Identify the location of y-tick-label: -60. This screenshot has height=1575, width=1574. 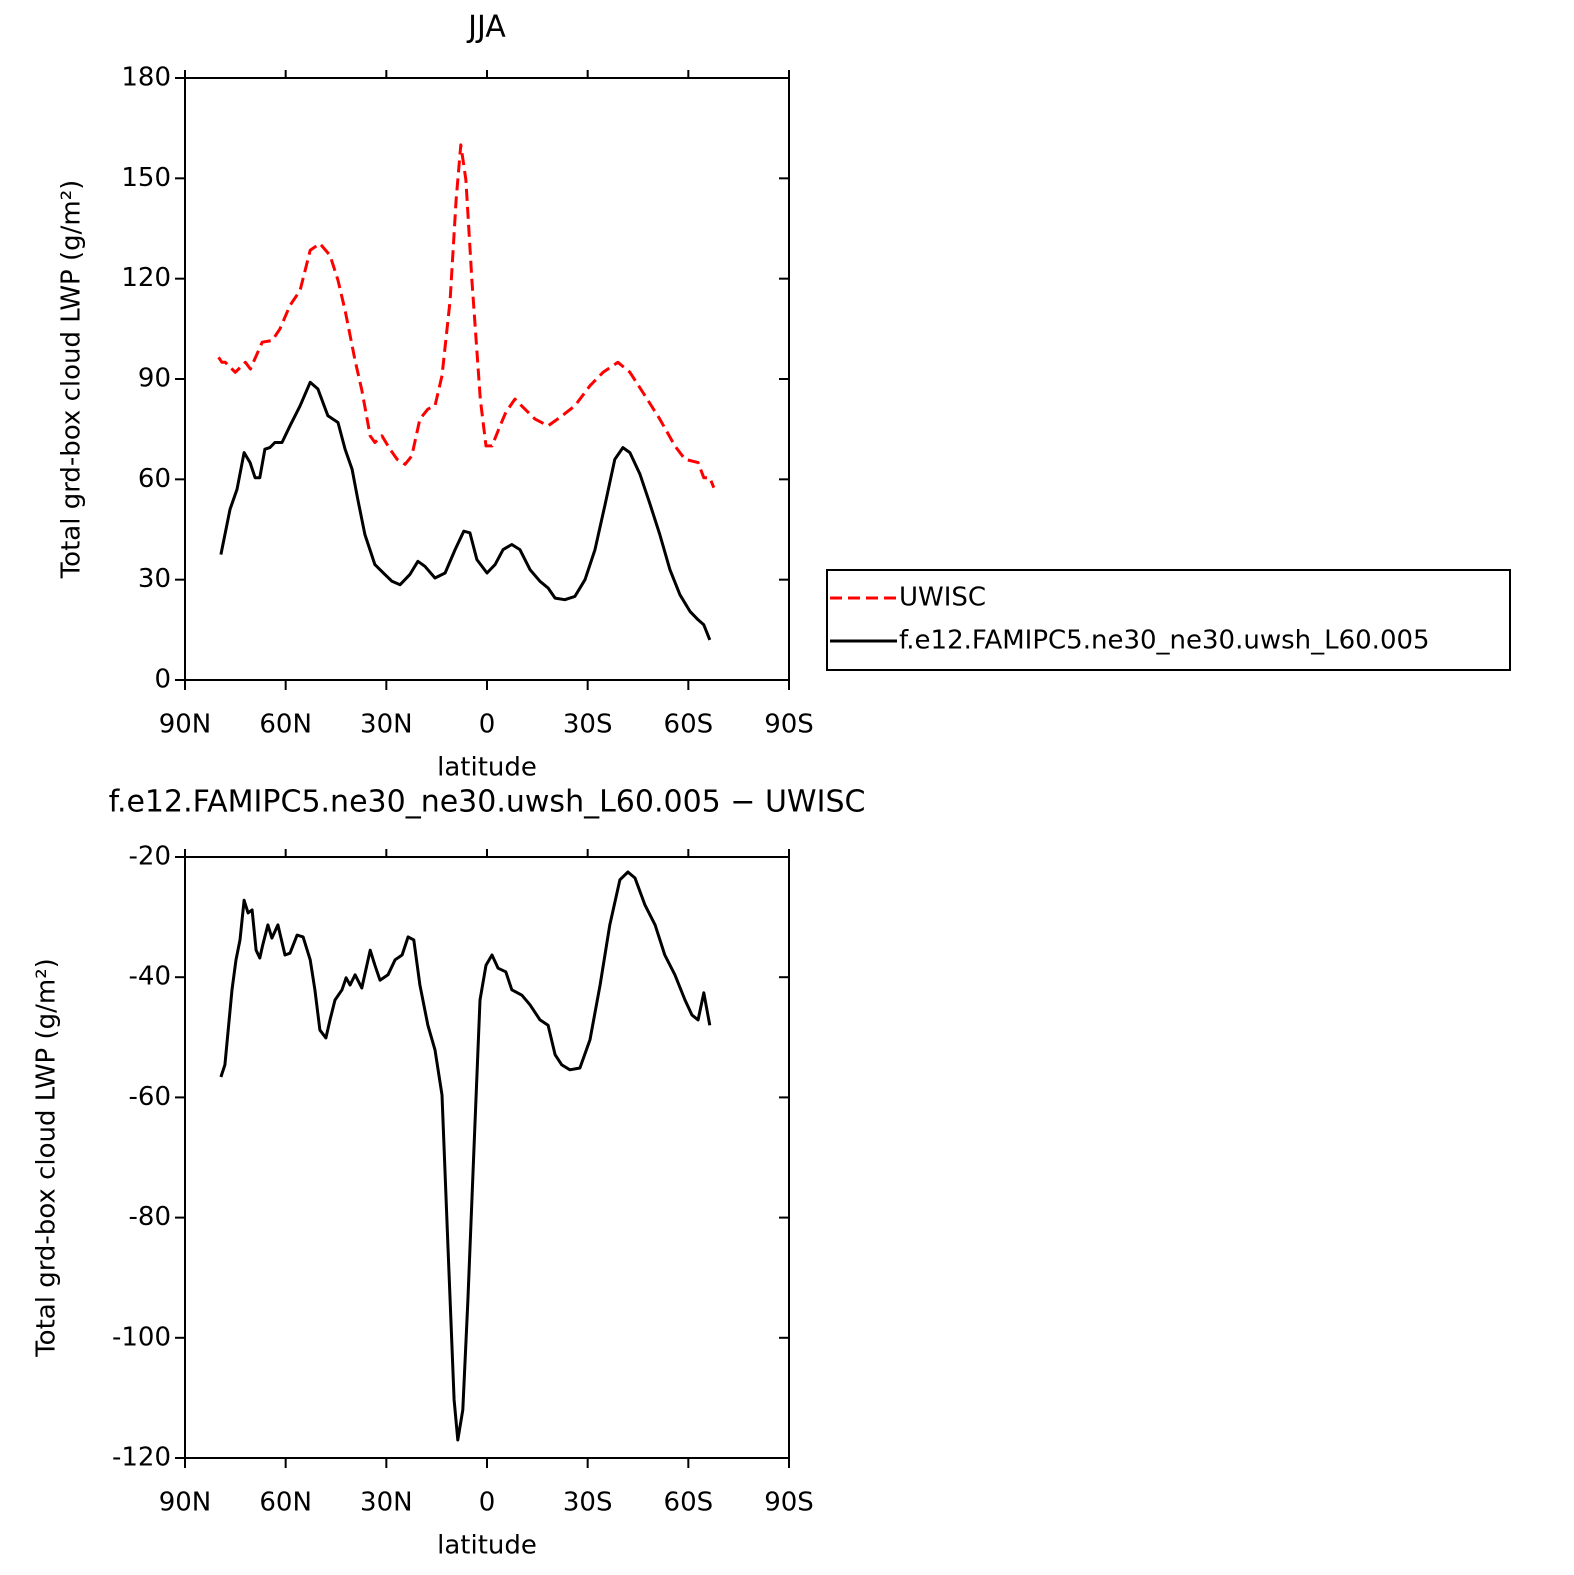
(150, 1097).